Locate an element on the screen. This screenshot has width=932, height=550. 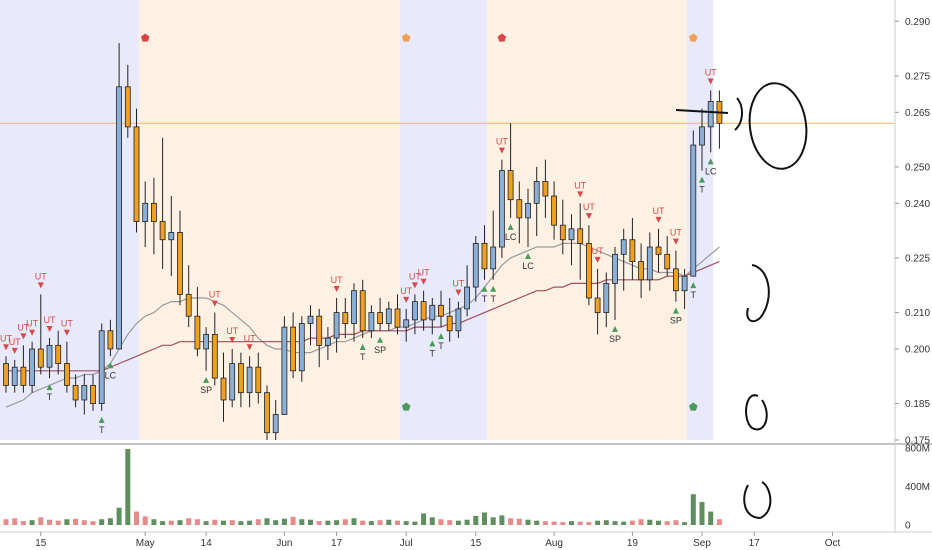
time-tick-label: Aug is located at coordinates (554, 543).